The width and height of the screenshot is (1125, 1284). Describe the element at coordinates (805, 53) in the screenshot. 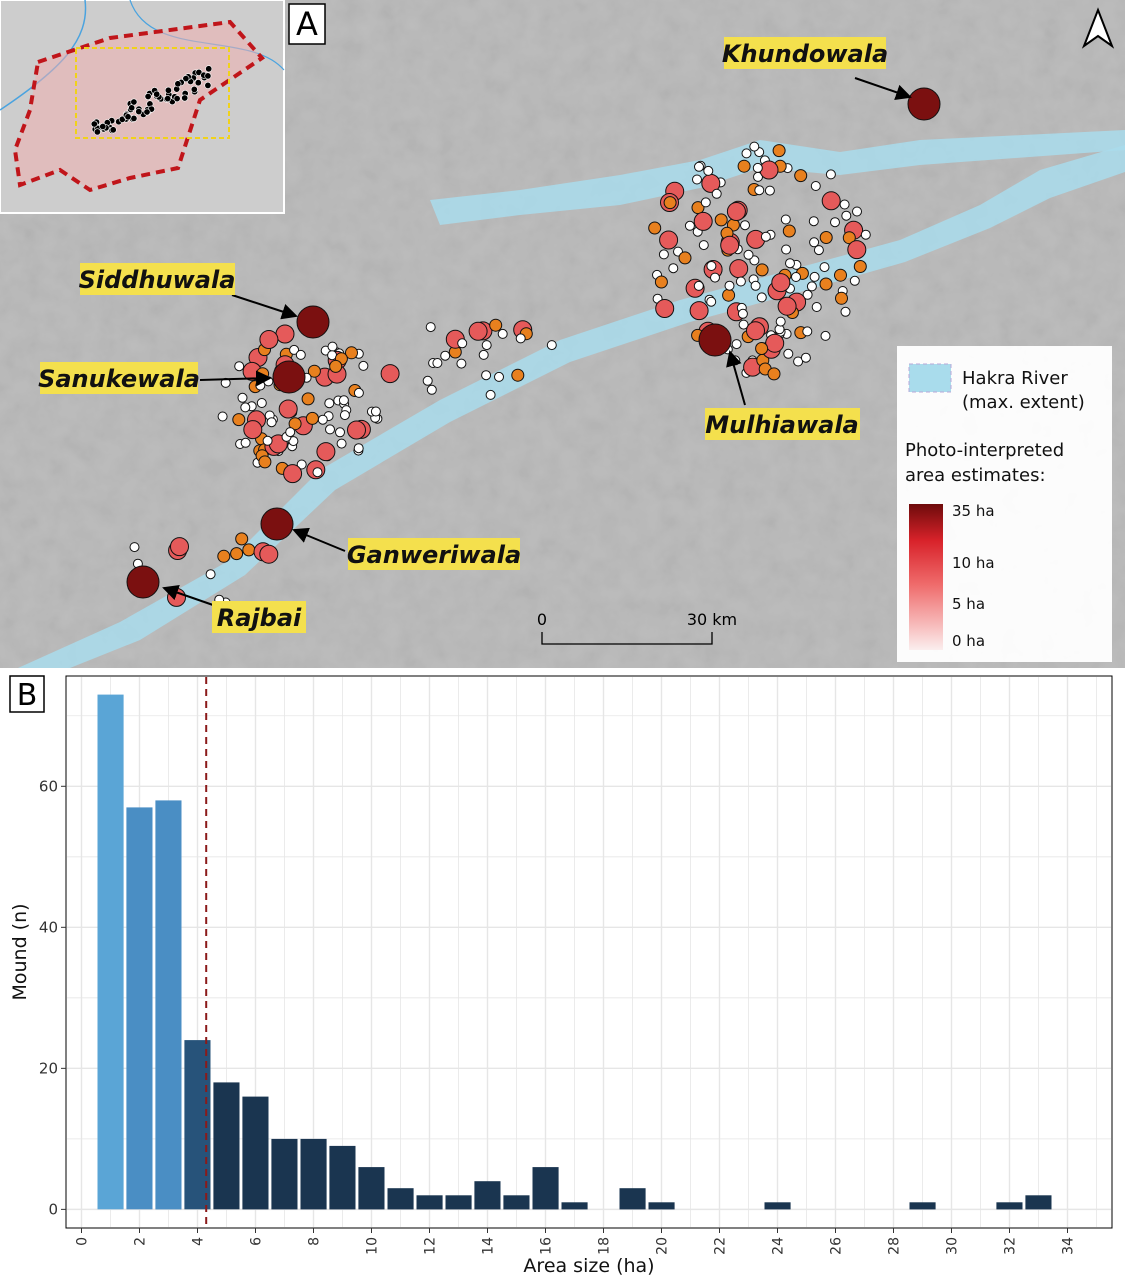

I see `site-label-khundowala: Khundowala` at that location.